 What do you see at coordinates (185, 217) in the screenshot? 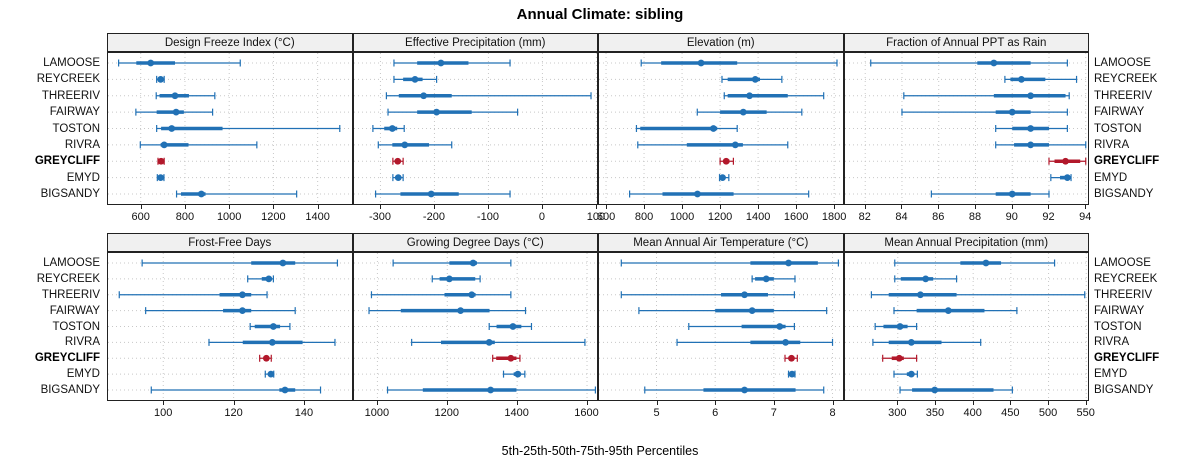
I see `axis-tick-label: 800` at bounding box center [185, 217].